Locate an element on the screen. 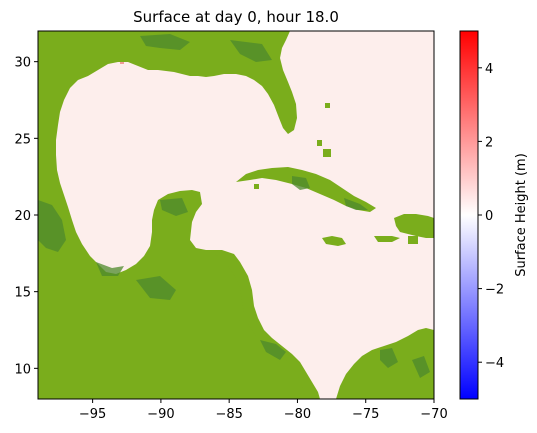 The height and width of the screenshot is (433, 537). y-axis: 10 15 20 25 30 is located at coordinates (26, 216).